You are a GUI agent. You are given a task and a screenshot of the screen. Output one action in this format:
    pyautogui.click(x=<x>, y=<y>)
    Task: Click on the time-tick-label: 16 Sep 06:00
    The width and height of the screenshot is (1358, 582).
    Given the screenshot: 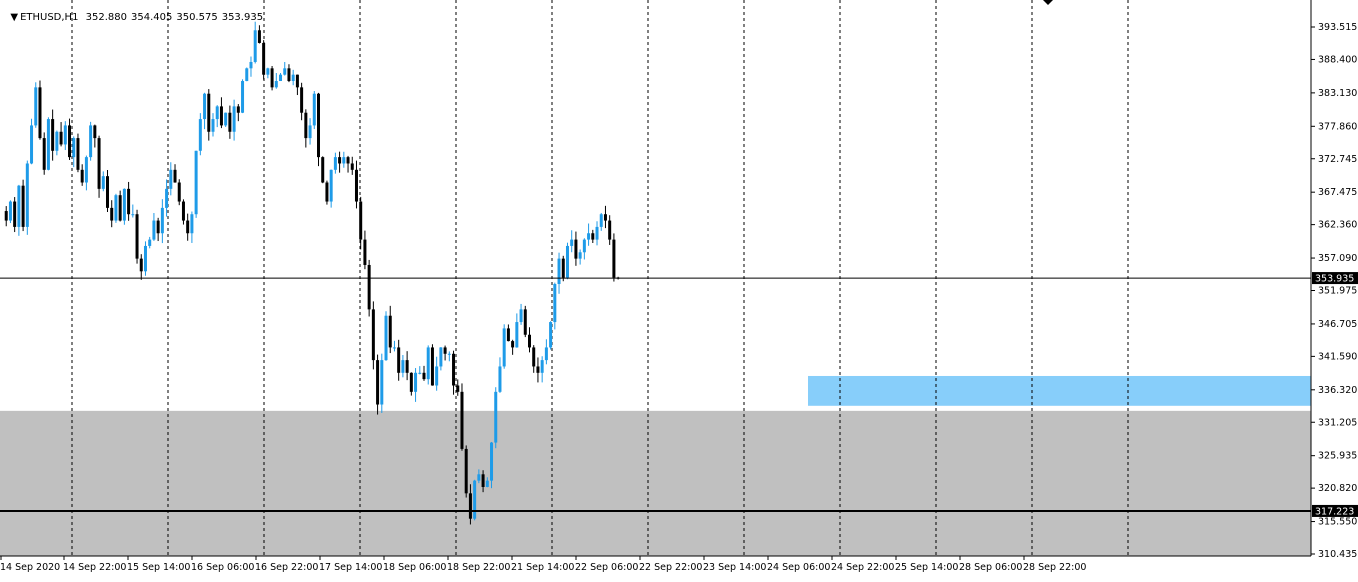 What is the action you would take?
    pyautogui.click(x=222, y=567)
    